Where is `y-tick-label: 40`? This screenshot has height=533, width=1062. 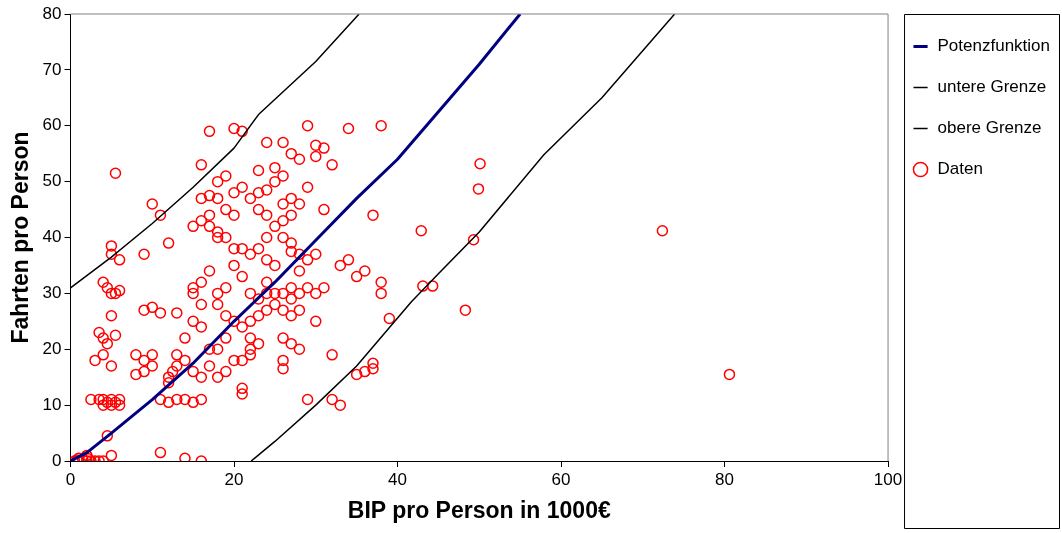
y-tick-label: 40 is located at coordinates (52, 237).